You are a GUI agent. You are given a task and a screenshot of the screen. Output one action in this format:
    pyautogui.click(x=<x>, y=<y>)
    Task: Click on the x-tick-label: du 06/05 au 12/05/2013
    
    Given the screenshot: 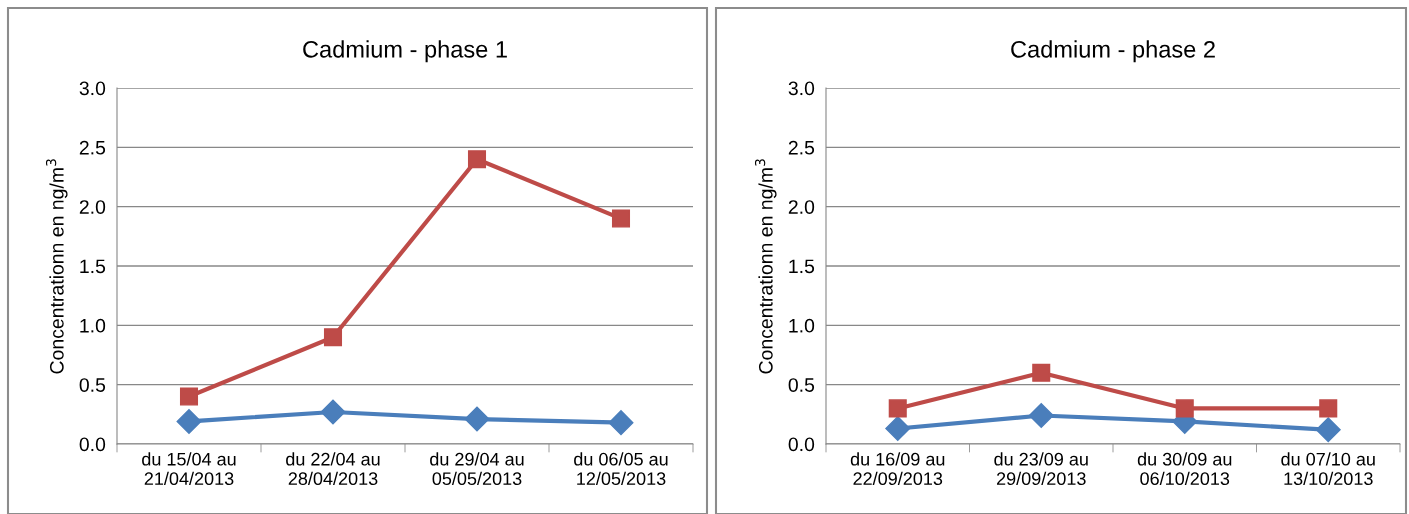 What is the action you would take?
    pyautogui.click(x=621, y=469)
    